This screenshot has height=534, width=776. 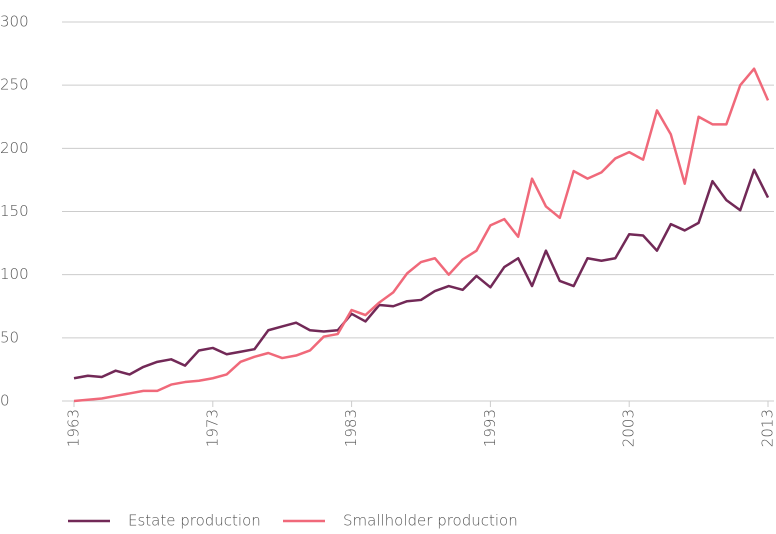 What do you see at coordinates (430, 521) in the screenshot?
I see `legend-label: Smallholder production` at bounding box center [430, 521].